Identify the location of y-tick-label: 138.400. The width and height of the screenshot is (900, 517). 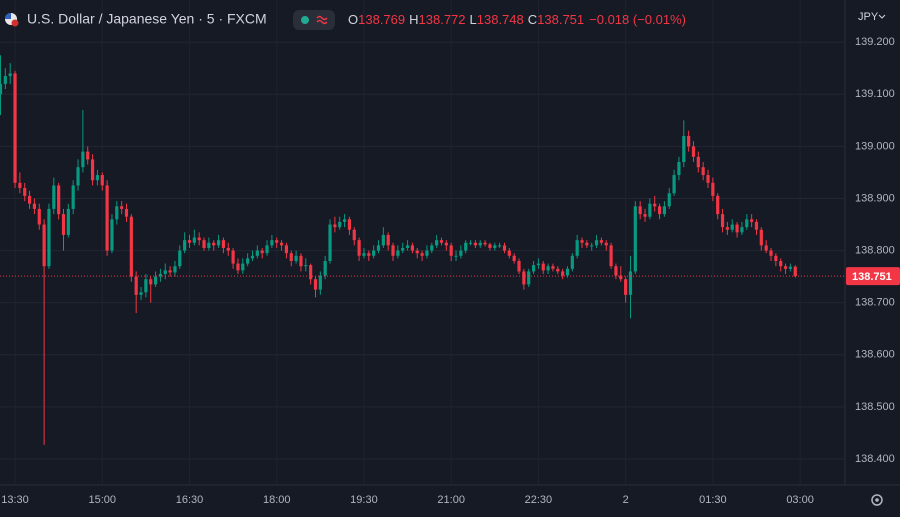
(875, 459).